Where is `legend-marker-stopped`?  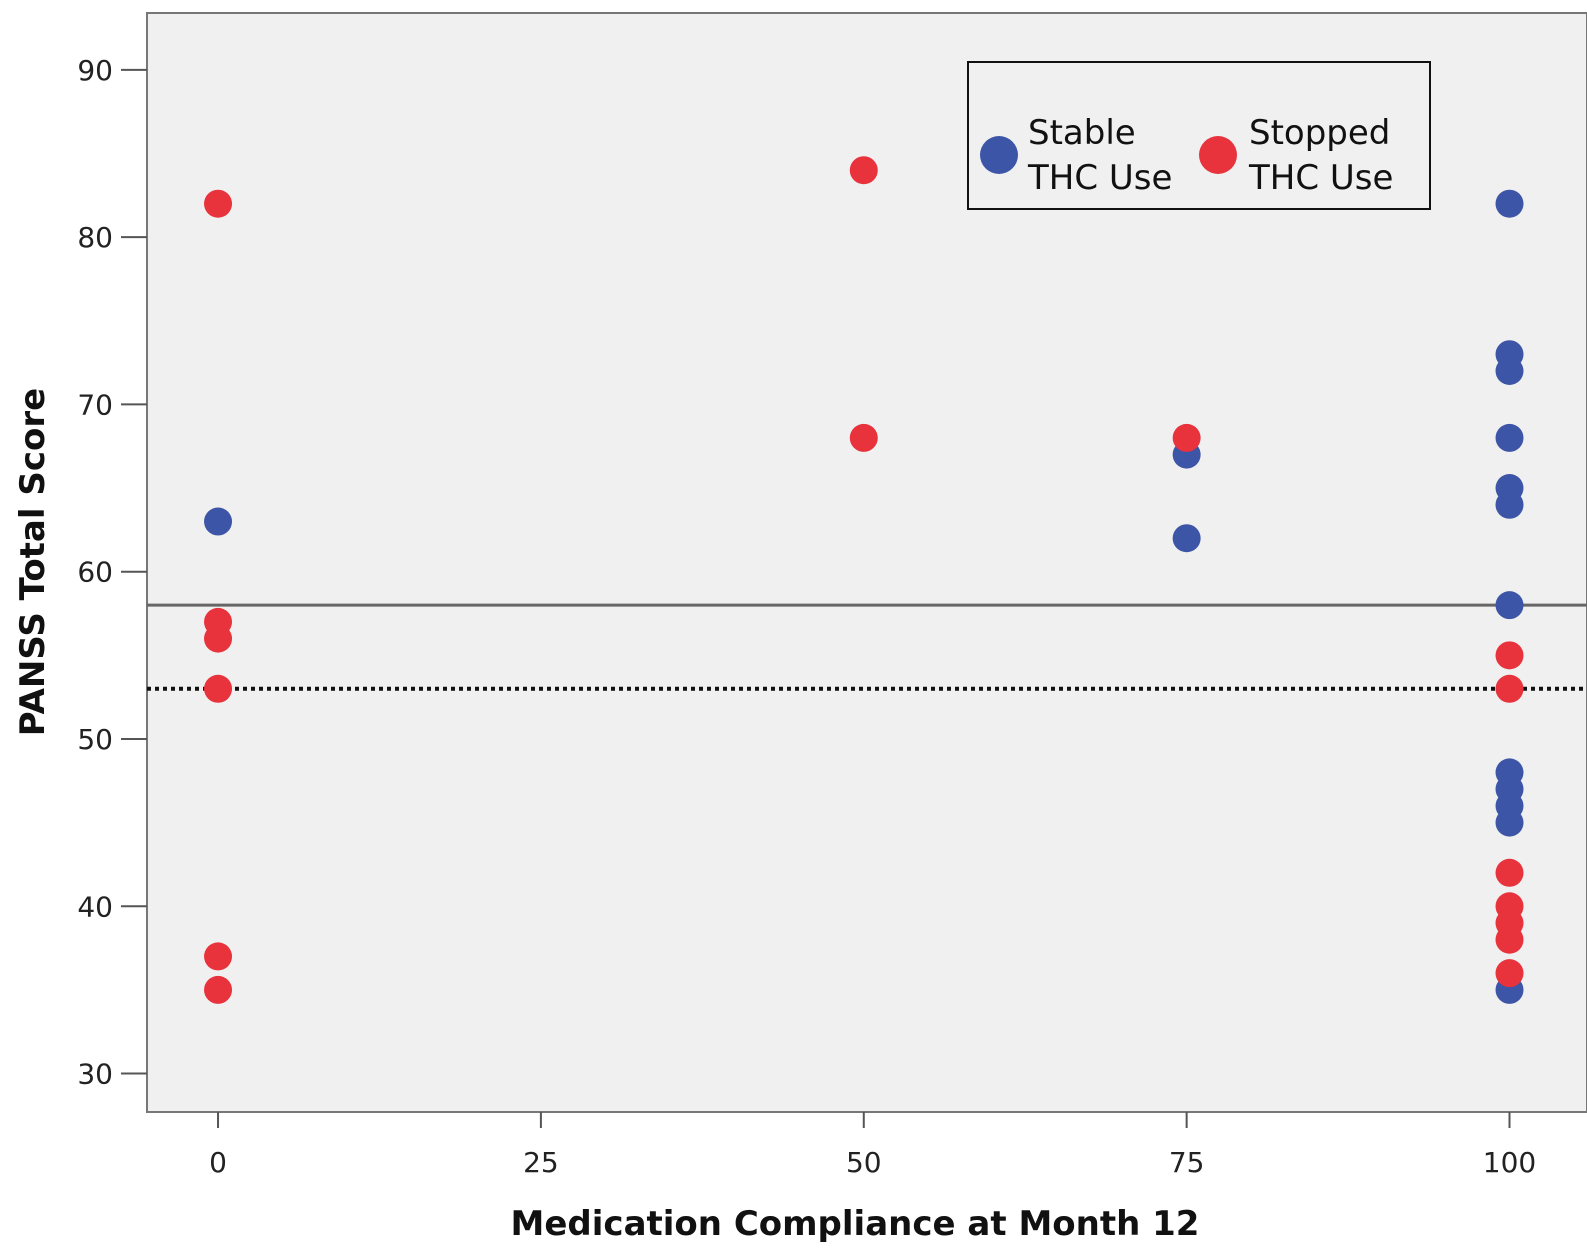
legend-marker-stopped is located at coordinates (1218, 155).